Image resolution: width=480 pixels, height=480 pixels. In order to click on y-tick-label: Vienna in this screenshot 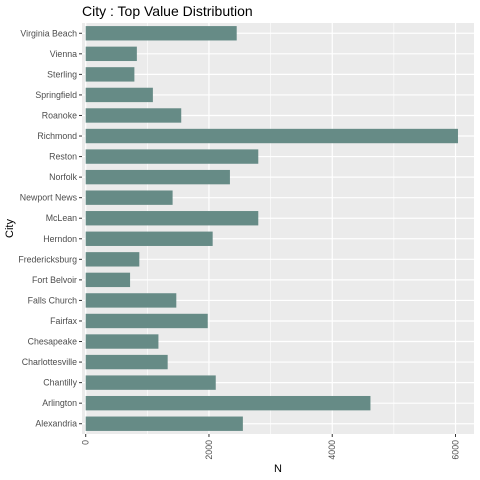, I will do `click(63, 54)`.